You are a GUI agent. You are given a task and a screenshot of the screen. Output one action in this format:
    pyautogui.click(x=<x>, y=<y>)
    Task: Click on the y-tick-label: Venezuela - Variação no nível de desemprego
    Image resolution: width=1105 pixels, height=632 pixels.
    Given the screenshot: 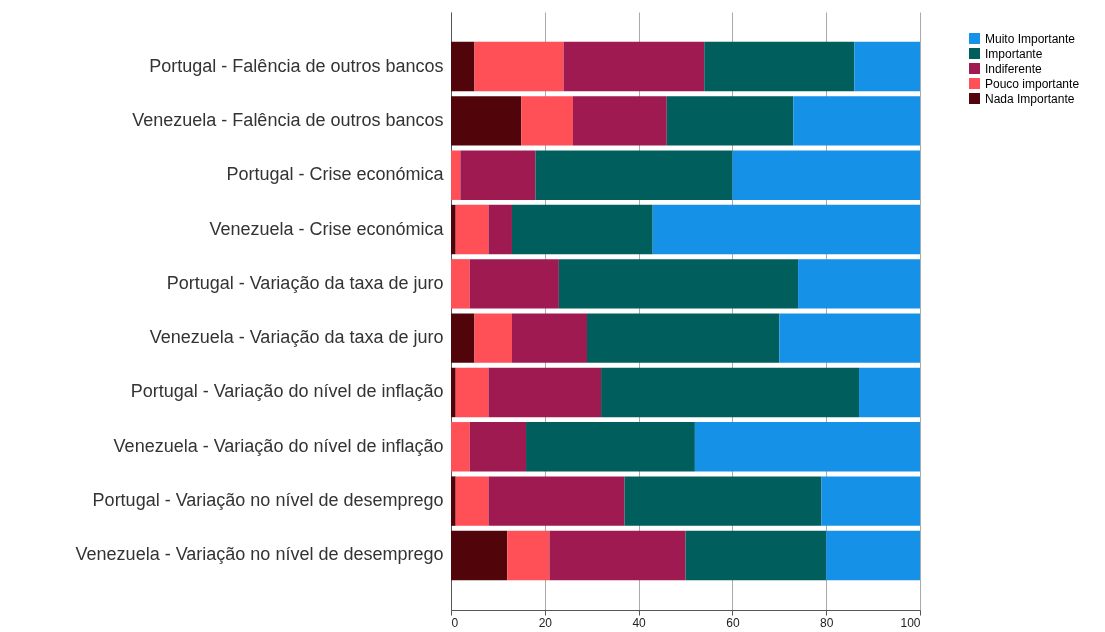 What is the action you would take?
    pyautogui.click(x=259, y=554)
    